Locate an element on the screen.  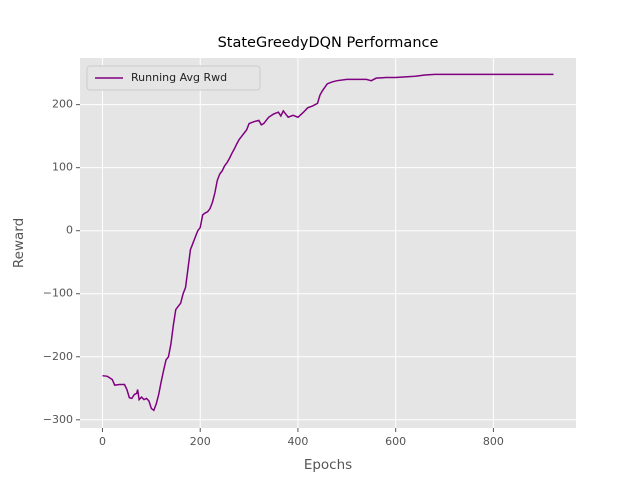
y-tick-label: −300 is located at coordinates (58, 419).